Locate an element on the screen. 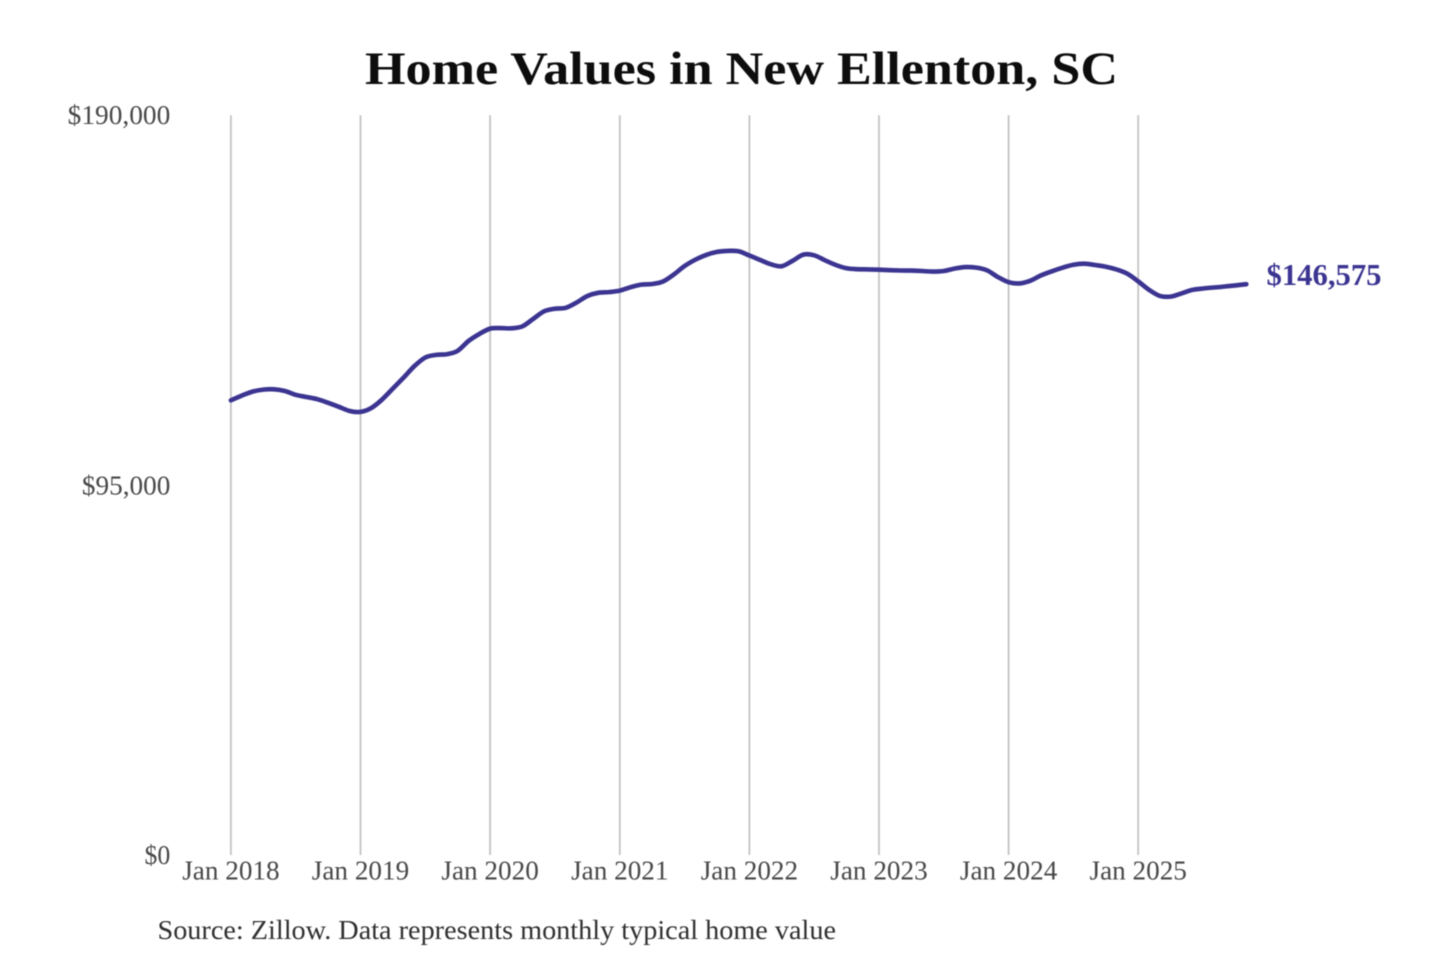 The width and height of the screenshot is (1440, 960). svg-text: Jan 2022 is located at coordinates (749, 871).